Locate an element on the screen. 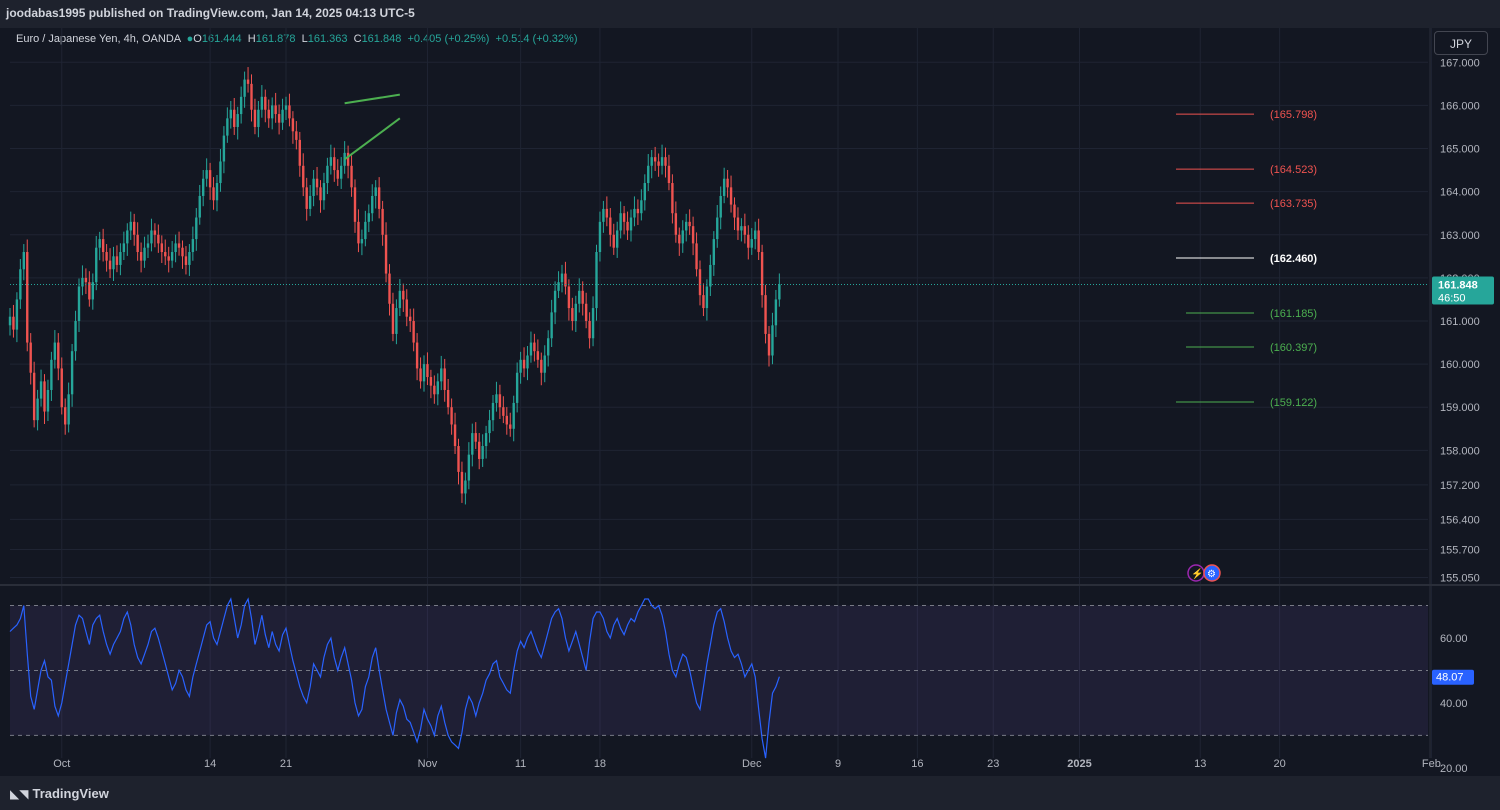  price-tick-label: 160.000 is located at coordinates (1460, 365).